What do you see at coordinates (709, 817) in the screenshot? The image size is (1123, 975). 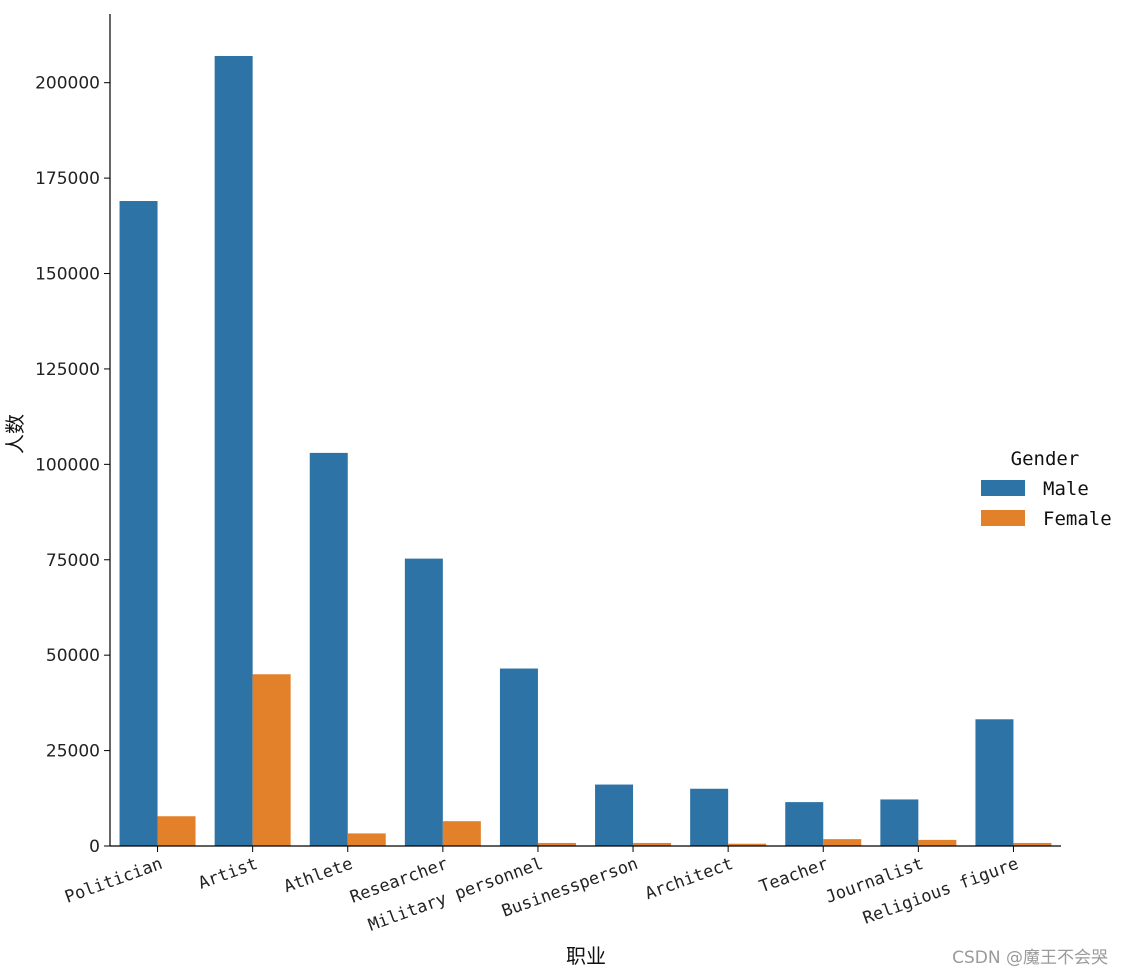 I see `bar-male-architect` at bounding box center [709, 817].